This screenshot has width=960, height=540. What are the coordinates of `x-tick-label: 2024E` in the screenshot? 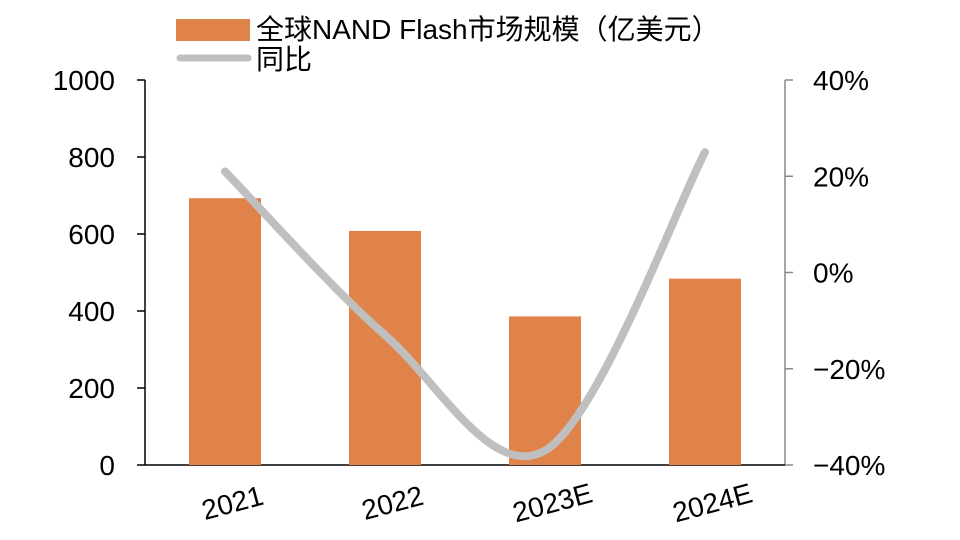 It's located at (712, 502).